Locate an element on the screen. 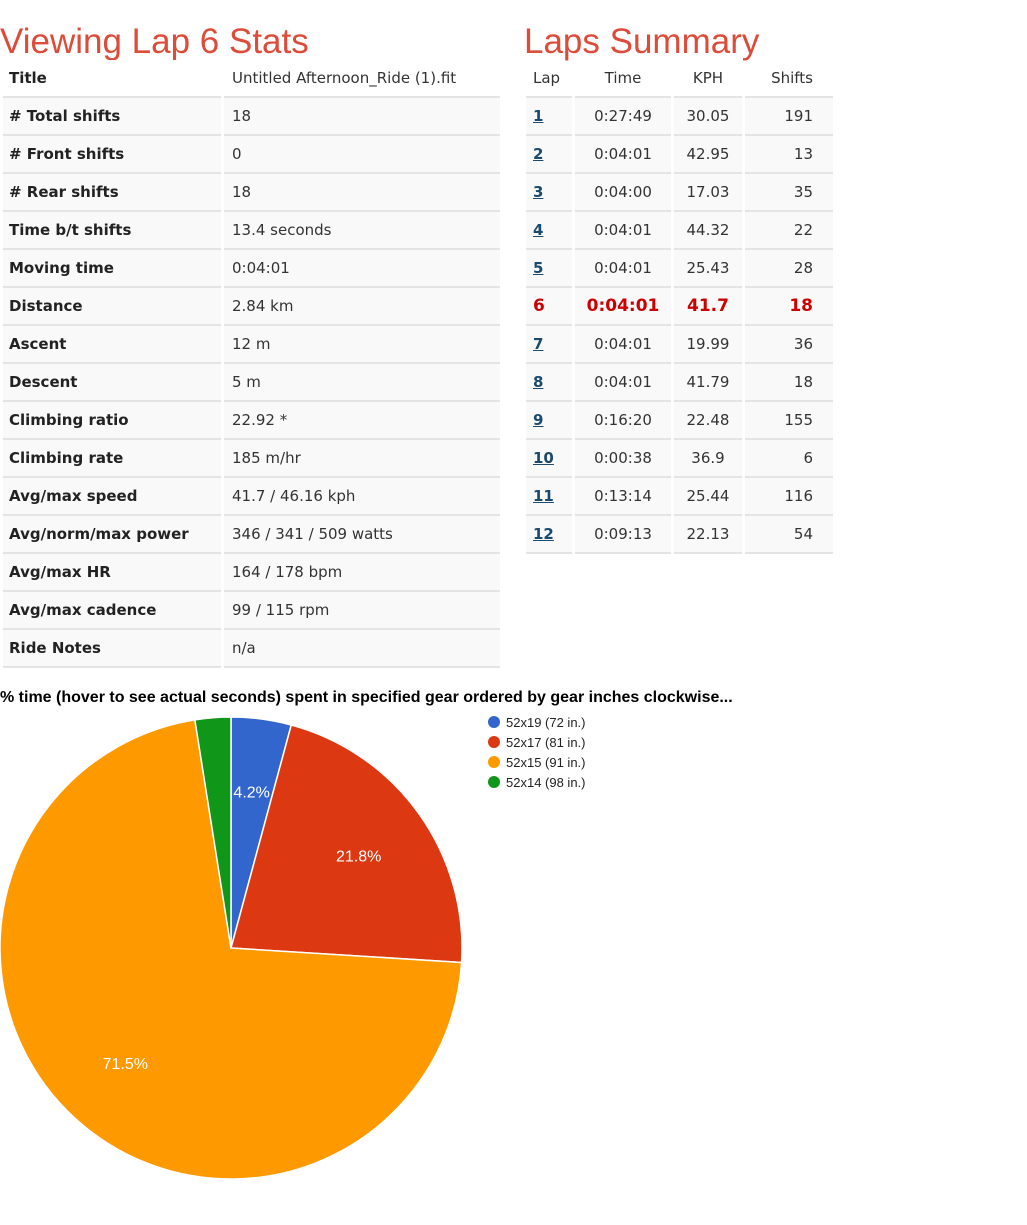  stat-row: Title Untitled Afternoon_Ride (1).fit is located at coordinates (251, 79).